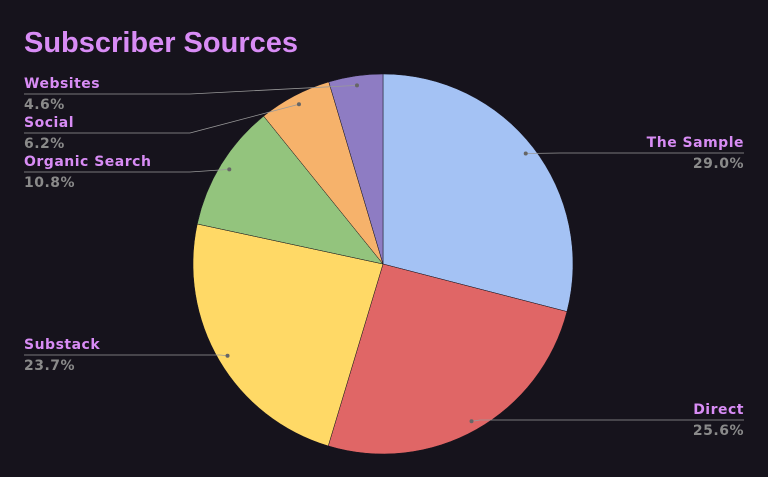  What do you see at coordinates (44, 105) in the screenshot?
I see `value-label: 4.6%` at bounding box center [44, 105].